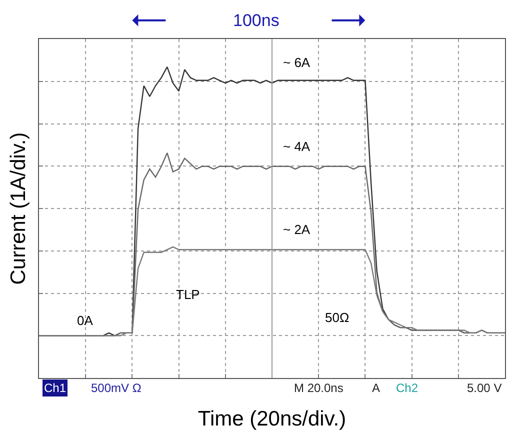  Describe the element at coordinates (296, 62) in the screenshot. I see `annotation: ~ 6A` at that location.